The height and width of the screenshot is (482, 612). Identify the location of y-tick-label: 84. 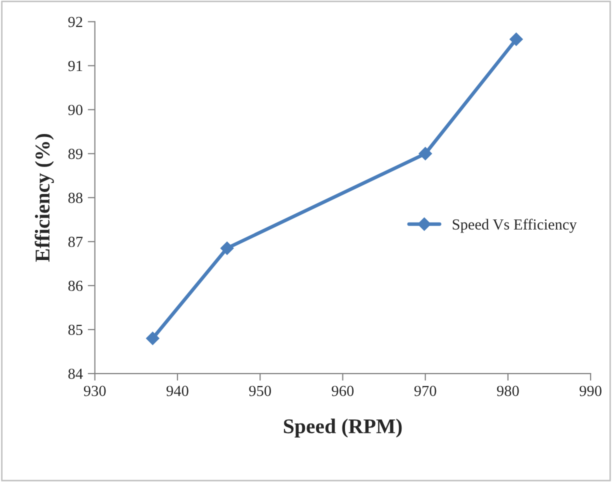
(75, 373).